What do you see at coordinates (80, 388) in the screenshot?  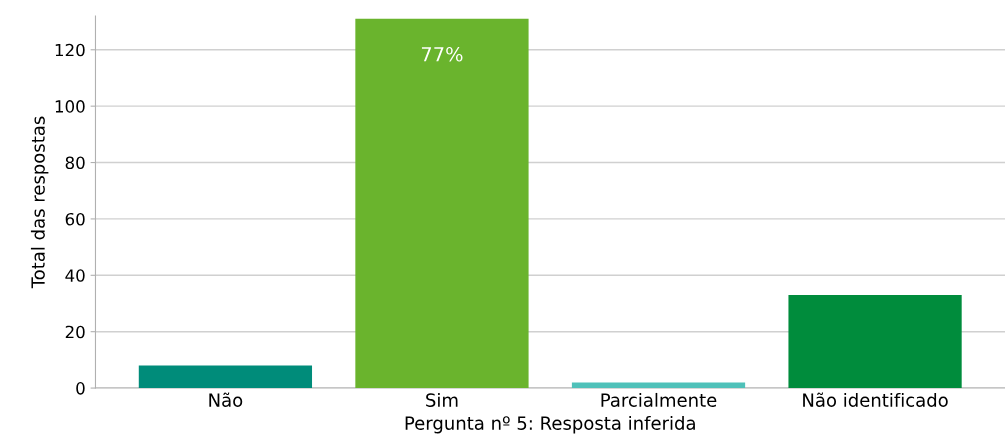 I see `y-tick-label: 0` at bounding box center [80, 388].